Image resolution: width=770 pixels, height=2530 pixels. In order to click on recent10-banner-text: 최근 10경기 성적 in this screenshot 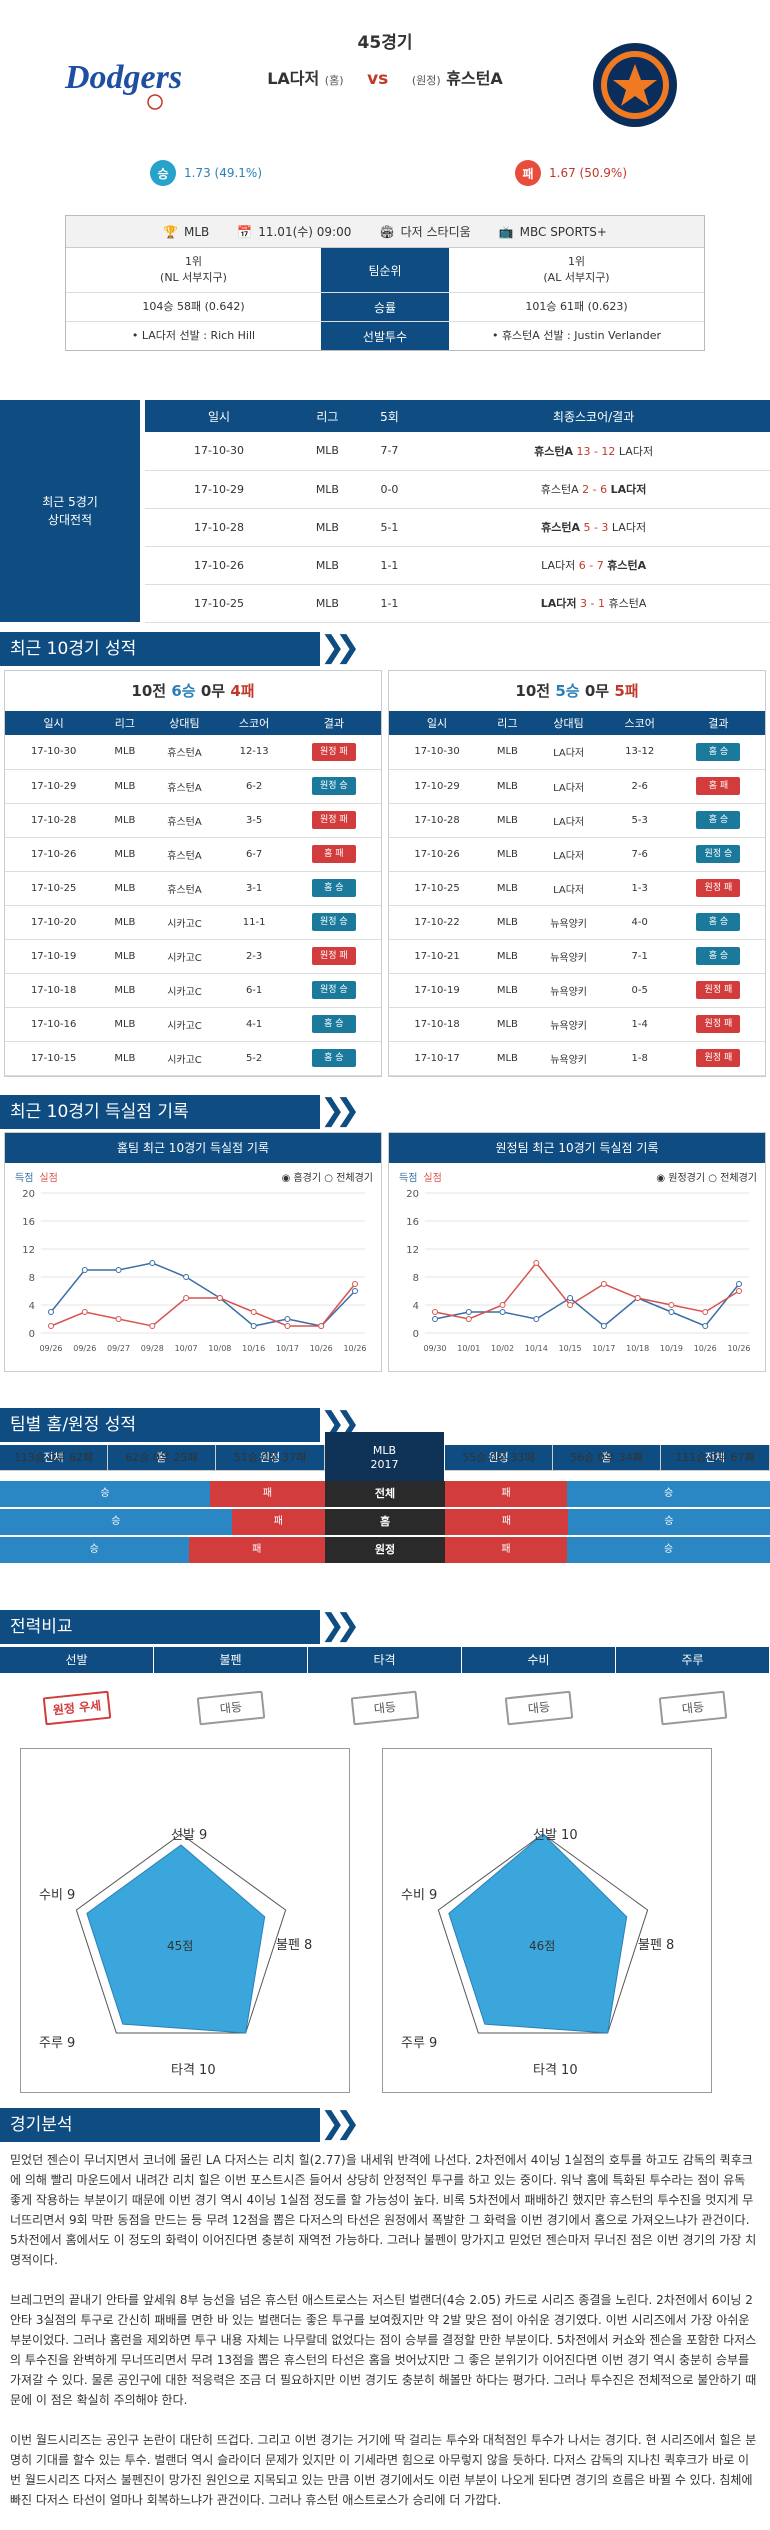, I will do `click(73, 649)`.